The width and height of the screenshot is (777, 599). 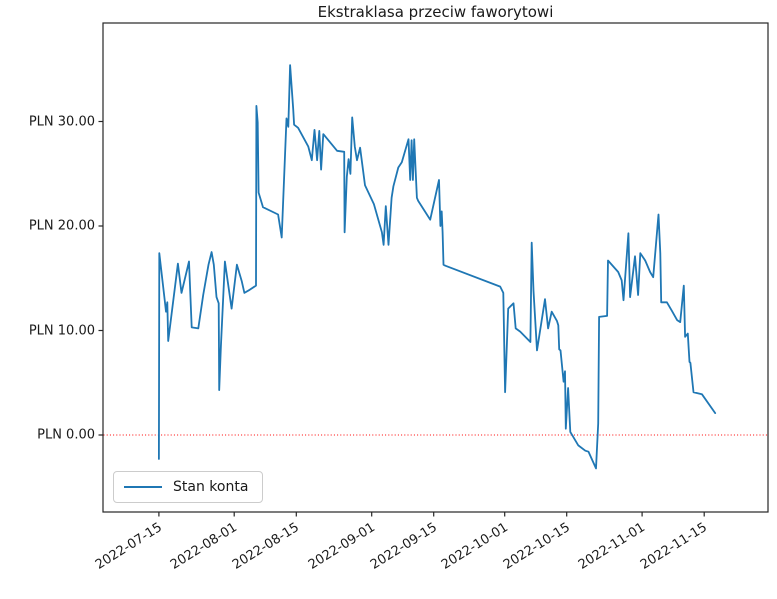 I want to click on y-tick-label: PLN 30.00, so click(x=61, y=121).